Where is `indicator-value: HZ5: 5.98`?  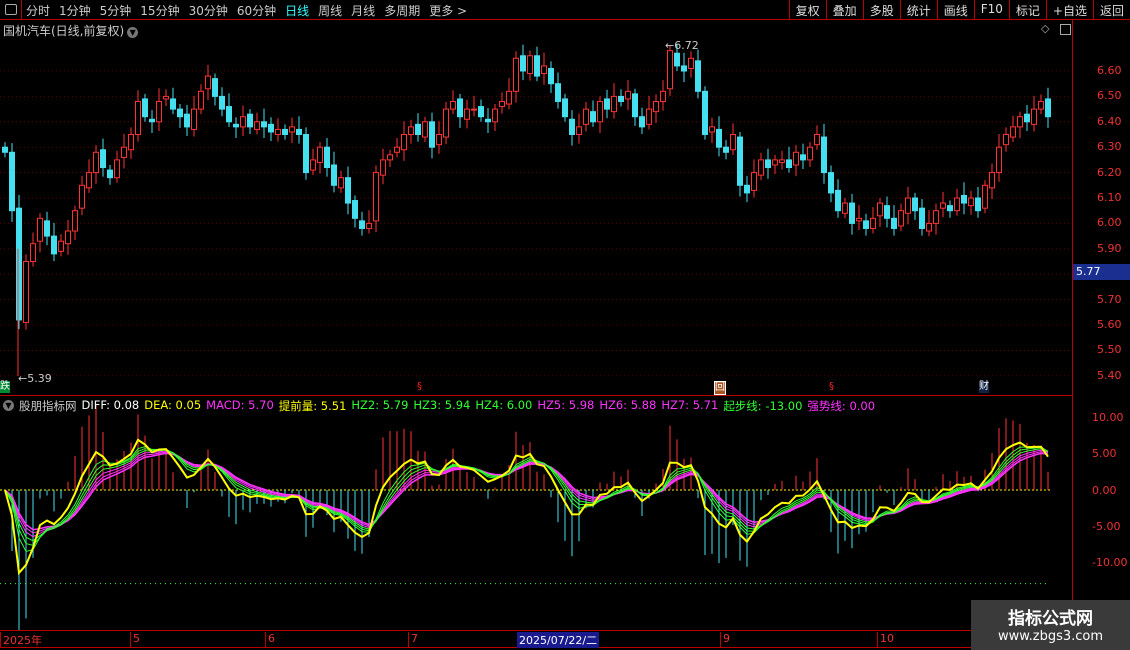 indicator-value: HZ5: 5.98 is located at coordinates (566, 405).